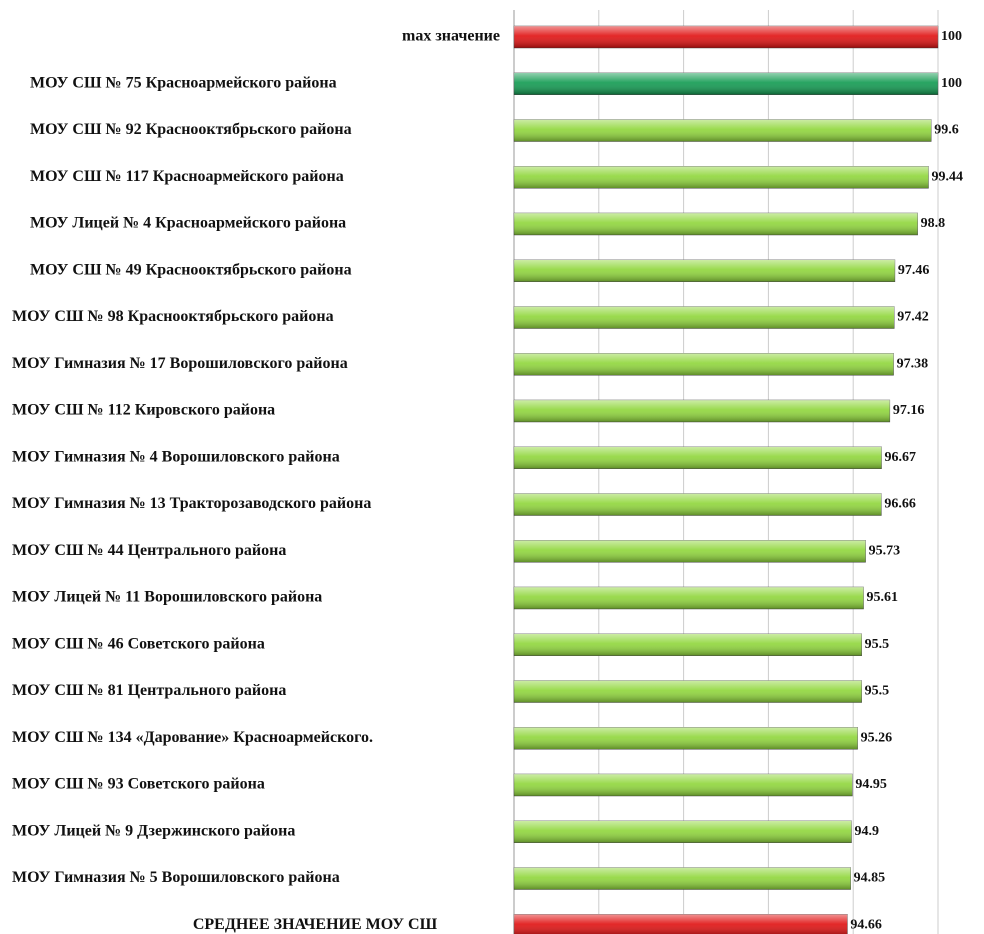 This screenshot has height=934, width=984. Describe the element at coordinates (143, 410) in the screenshot. I see `category-label: МОУ СШ № 112 Кировского района` at that location.